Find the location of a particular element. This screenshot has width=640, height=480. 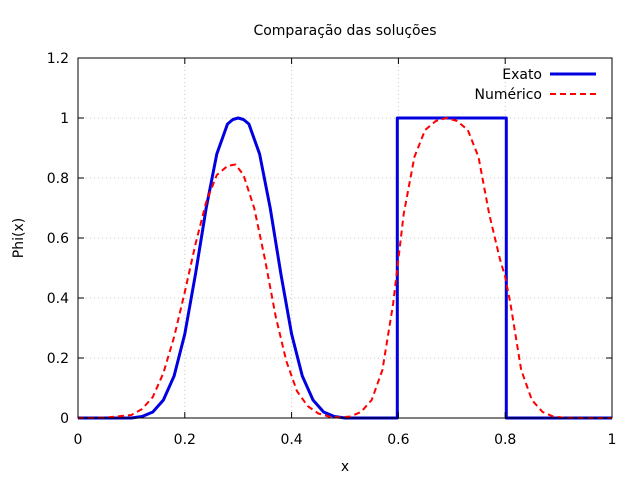

y-tick-label: 0.6 is located at coordinates (58, 239).